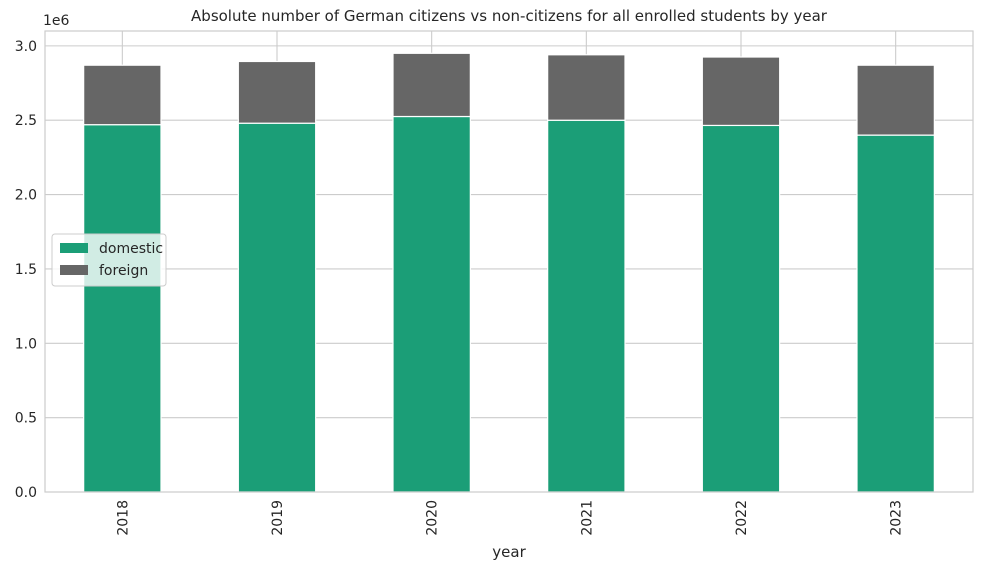 The width and height of the screenshot is (984, 570). I want to click on bar-domestic-2023, so click(895, 313).